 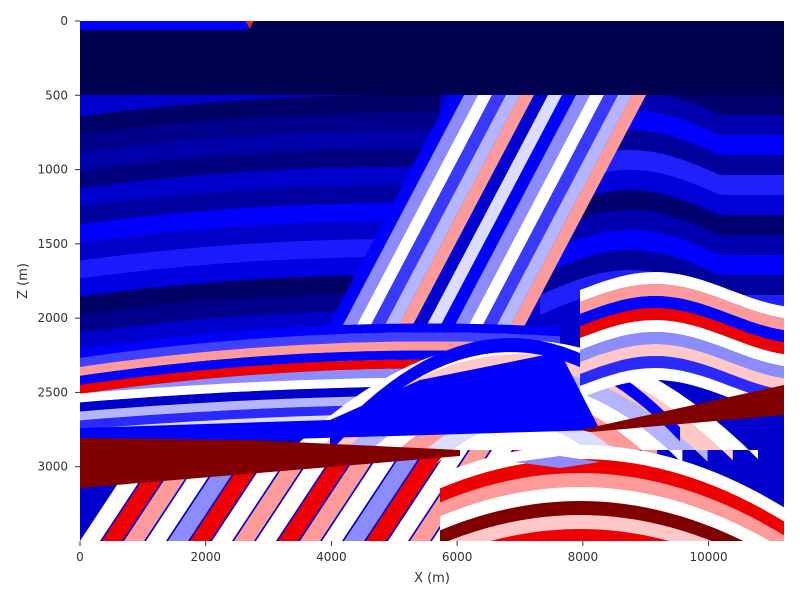 What do you see at coordinates (340, 398) in the screenshot?
I see `blue-wedge` at bounding box center [340, 398].